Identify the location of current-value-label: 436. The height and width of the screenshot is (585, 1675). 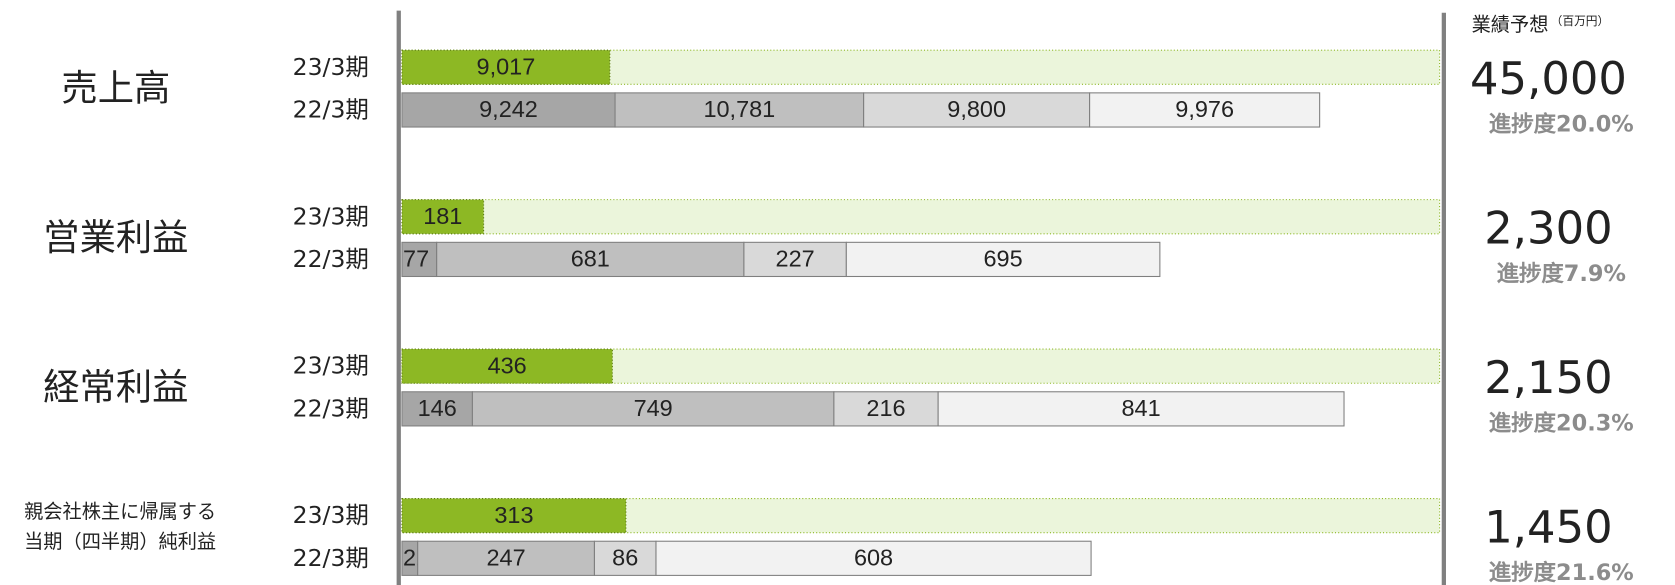
(507, 365).